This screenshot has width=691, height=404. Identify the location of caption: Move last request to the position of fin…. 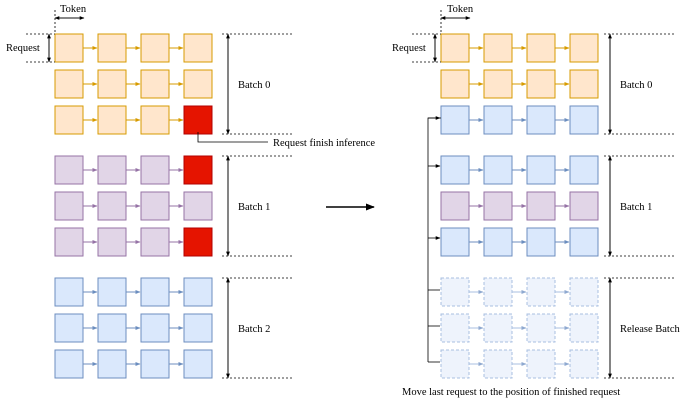
(511, 392).